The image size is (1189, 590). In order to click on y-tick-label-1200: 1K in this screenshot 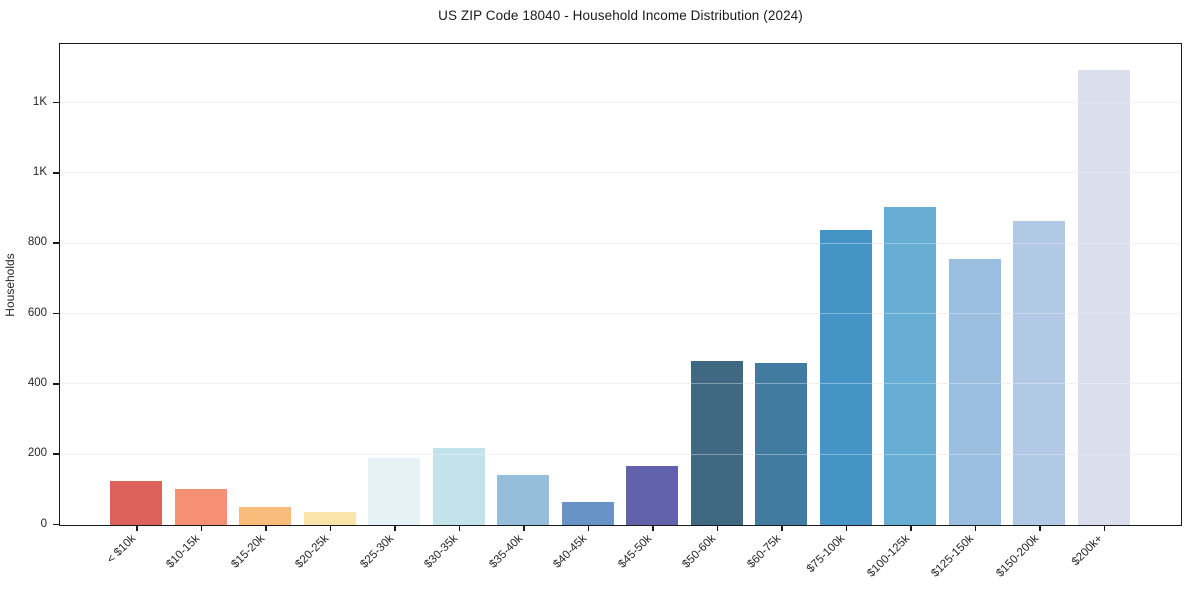, I will do `click(39, 101)`.